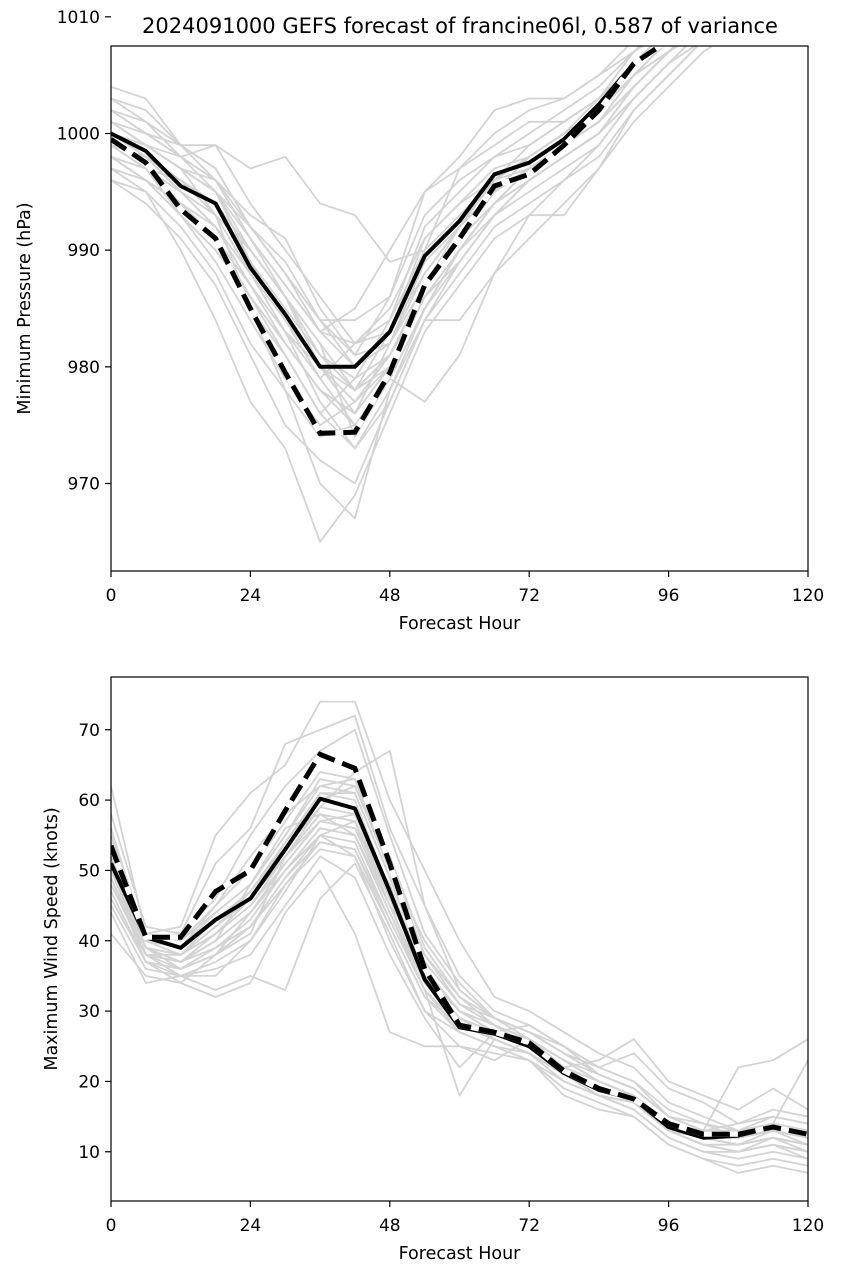  Describe the element at coordinates (52, 938) in the screenshot. I see `wind-y-axis-label: Maximum Wind Speed (knots)` at that location.